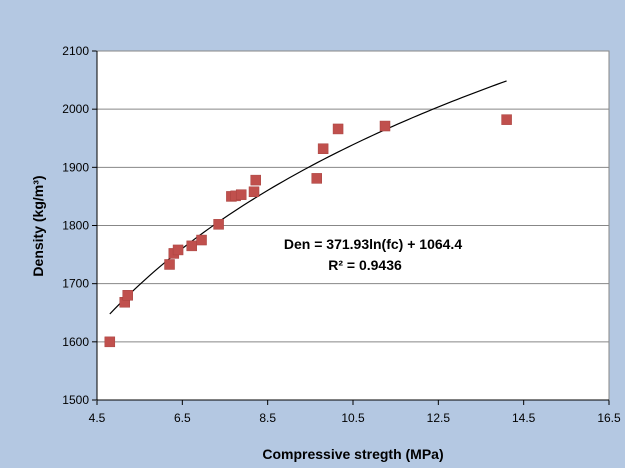 This screenshot has width=625, height=468. What do you see at coordinates (524, 418) in the screenshot?
I see `x-tick-label: 14.5` at bounding box center [524, 418].